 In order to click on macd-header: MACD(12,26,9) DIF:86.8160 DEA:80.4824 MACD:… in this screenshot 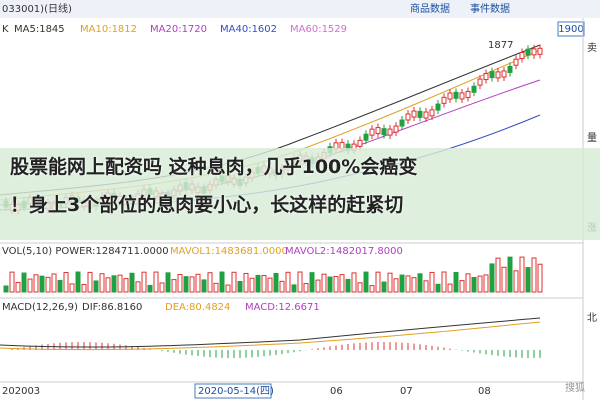, I will do `click(161, 307)`.